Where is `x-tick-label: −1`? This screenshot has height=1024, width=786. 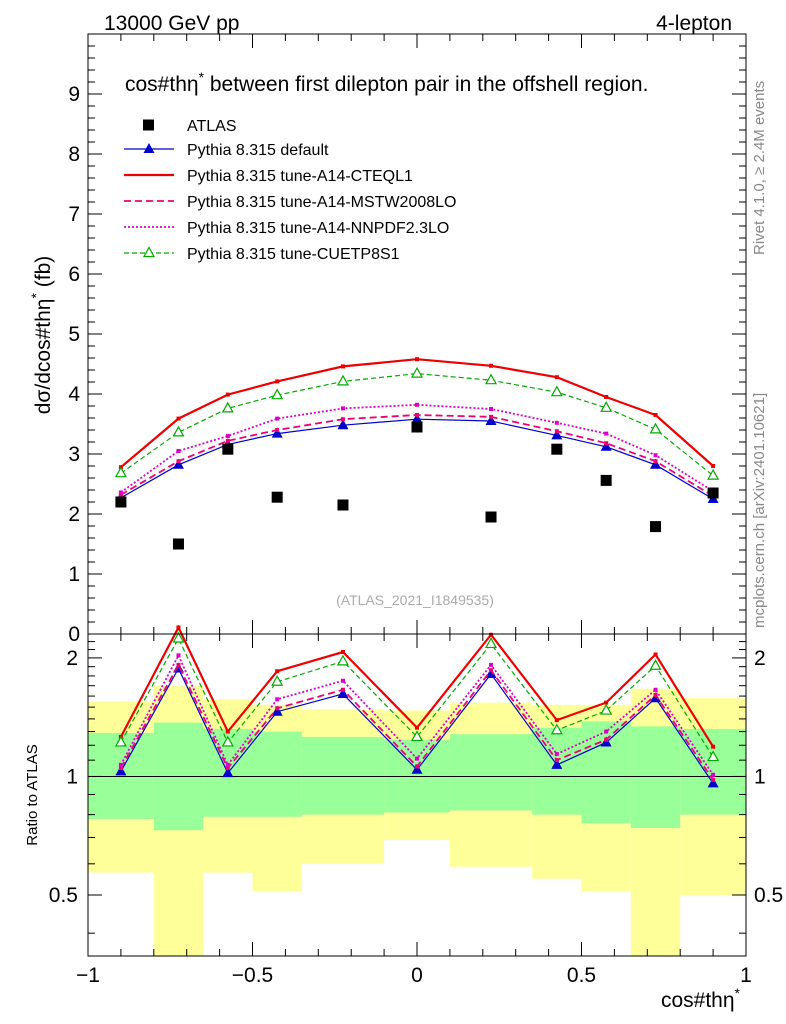 x-tick-label: −1 is located at coordinates (88, 975).